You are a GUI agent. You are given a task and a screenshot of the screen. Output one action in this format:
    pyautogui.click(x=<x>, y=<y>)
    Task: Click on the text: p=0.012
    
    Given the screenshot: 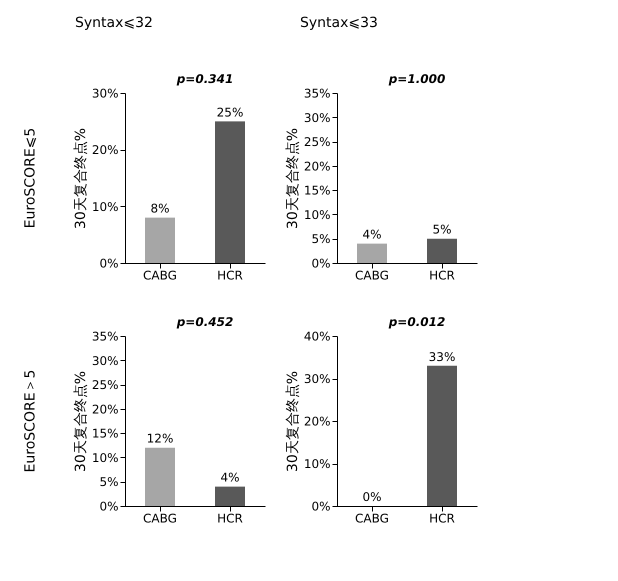 What is the action you would take?
    pyautogui.click(x=417, y=322)
    